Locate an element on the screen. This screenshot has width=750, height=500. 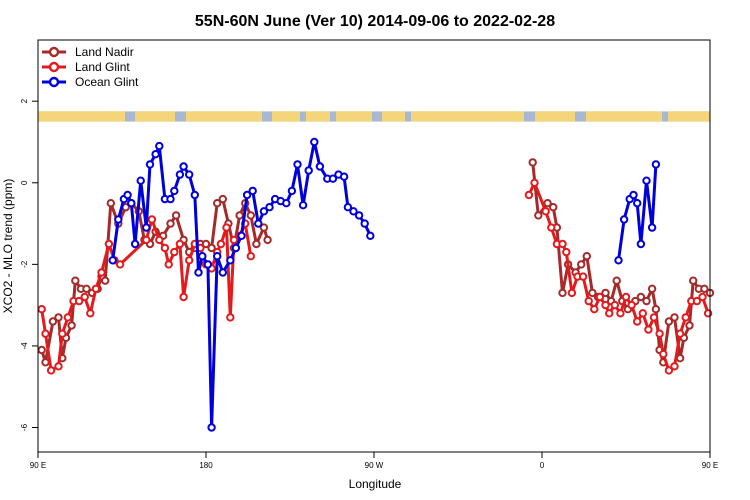
legend-item: Land Glint is located at coordinates (86, 67).